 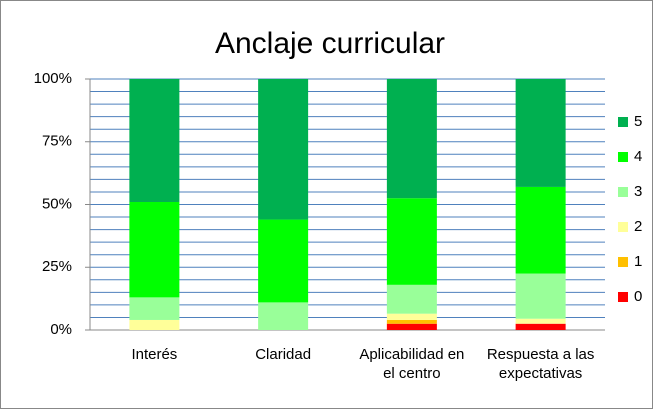 What do you see at coordinates (154, 354) in the screenshot?
I see `x-tick-label: Interés` at bounding box center [154, 354].